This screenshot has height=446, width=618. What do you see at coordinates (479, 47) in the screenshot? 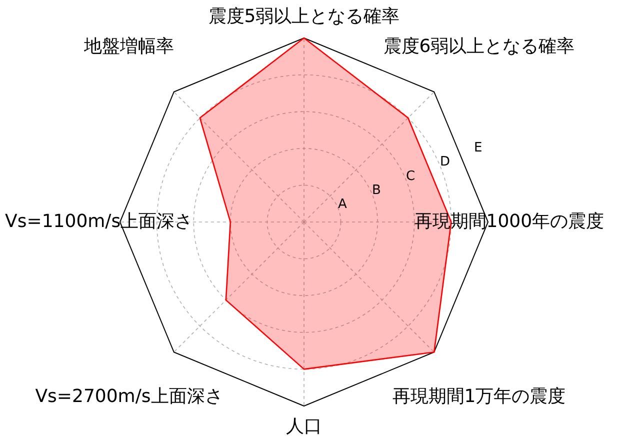
I see `spoke-label: 震度6弱以上となる確率` at bounding box center [479, 47].